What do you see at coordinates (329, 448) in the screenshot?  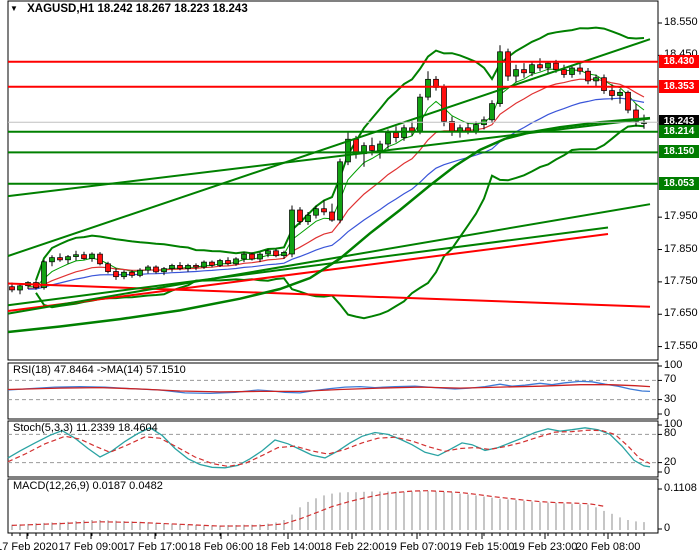 I see `stoch-signal-line` at bounding box center [329, 448].